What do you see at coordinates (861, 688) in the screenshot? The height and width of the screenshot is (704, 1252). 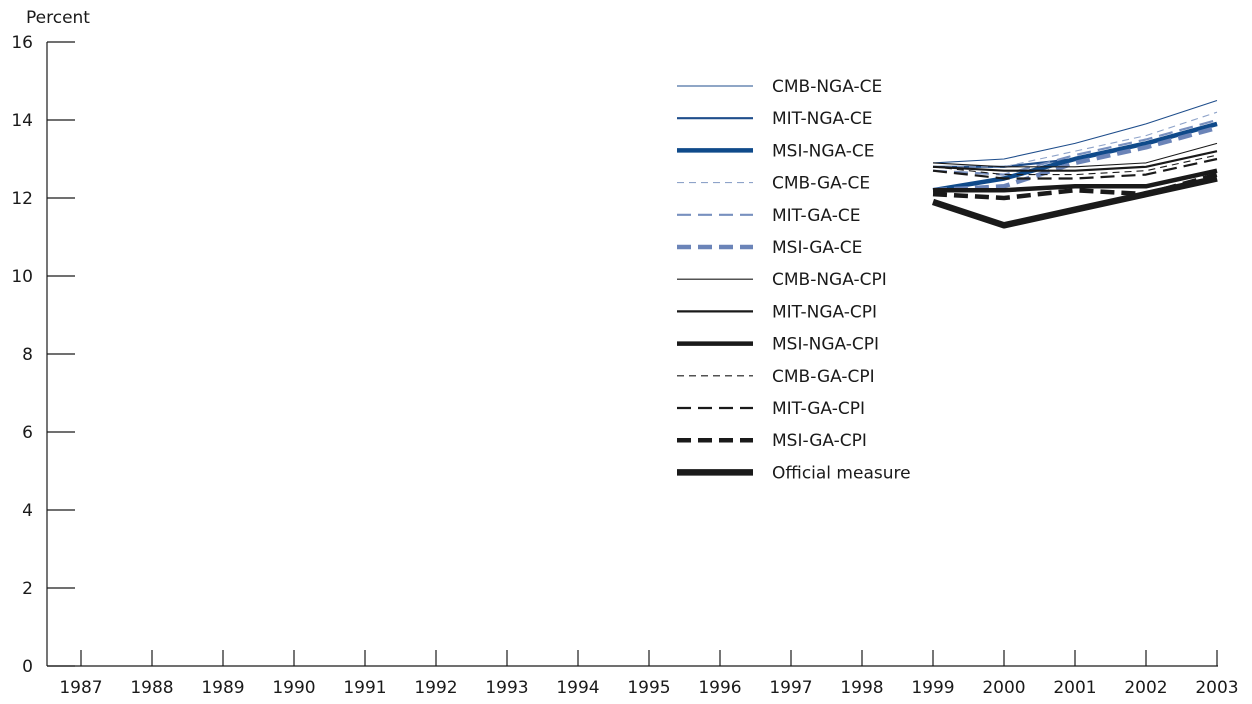 I see `x-tick-label: 1998` at bounding box center [861, 688].